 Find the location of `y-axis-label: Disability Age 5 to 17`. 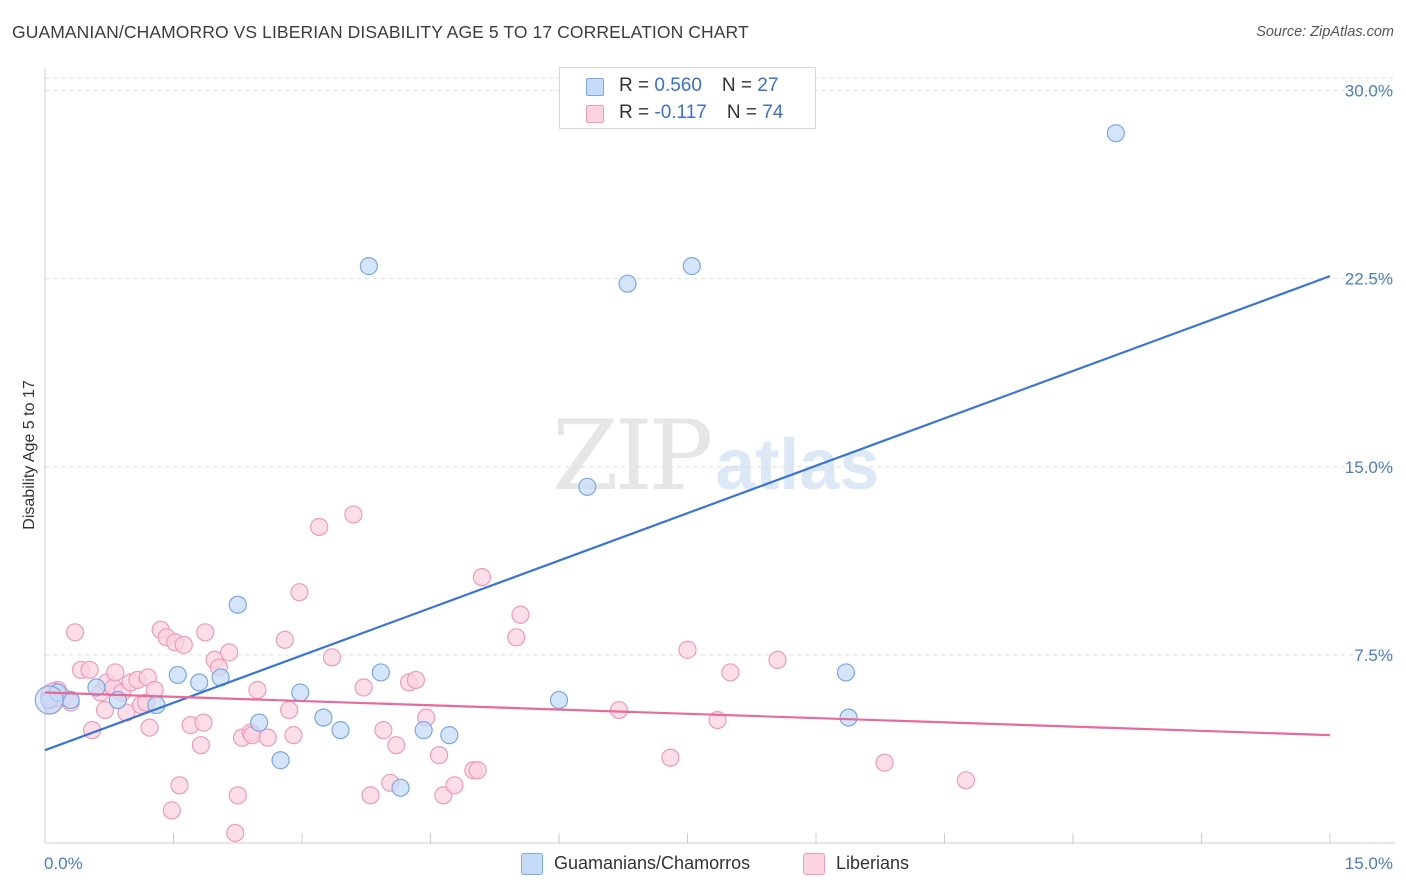

y-axis-label: Disability Age 5 to 17 is located at coordinates (29, 455).